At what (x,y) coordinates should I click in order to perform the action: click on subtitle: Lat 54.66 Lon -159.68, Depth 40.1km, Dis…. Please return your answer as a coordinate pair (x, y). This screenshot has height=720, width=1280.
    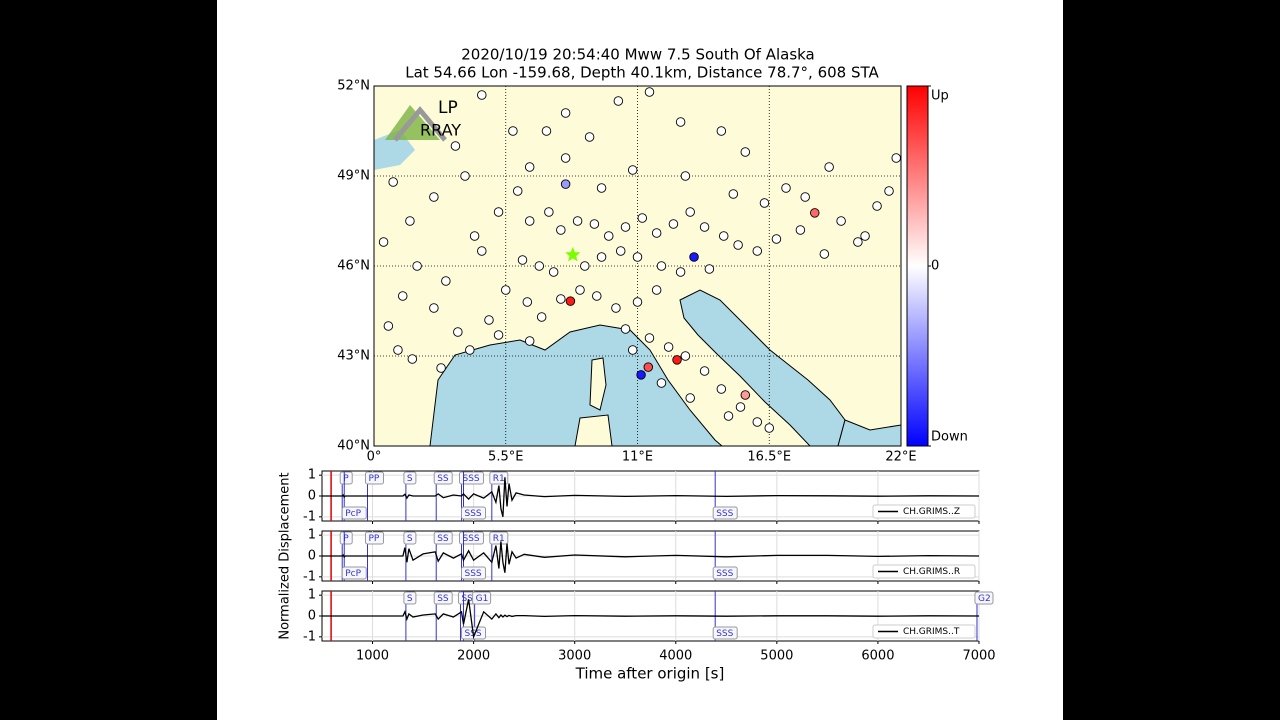
    Looking at the image, I should click on (642, 73).